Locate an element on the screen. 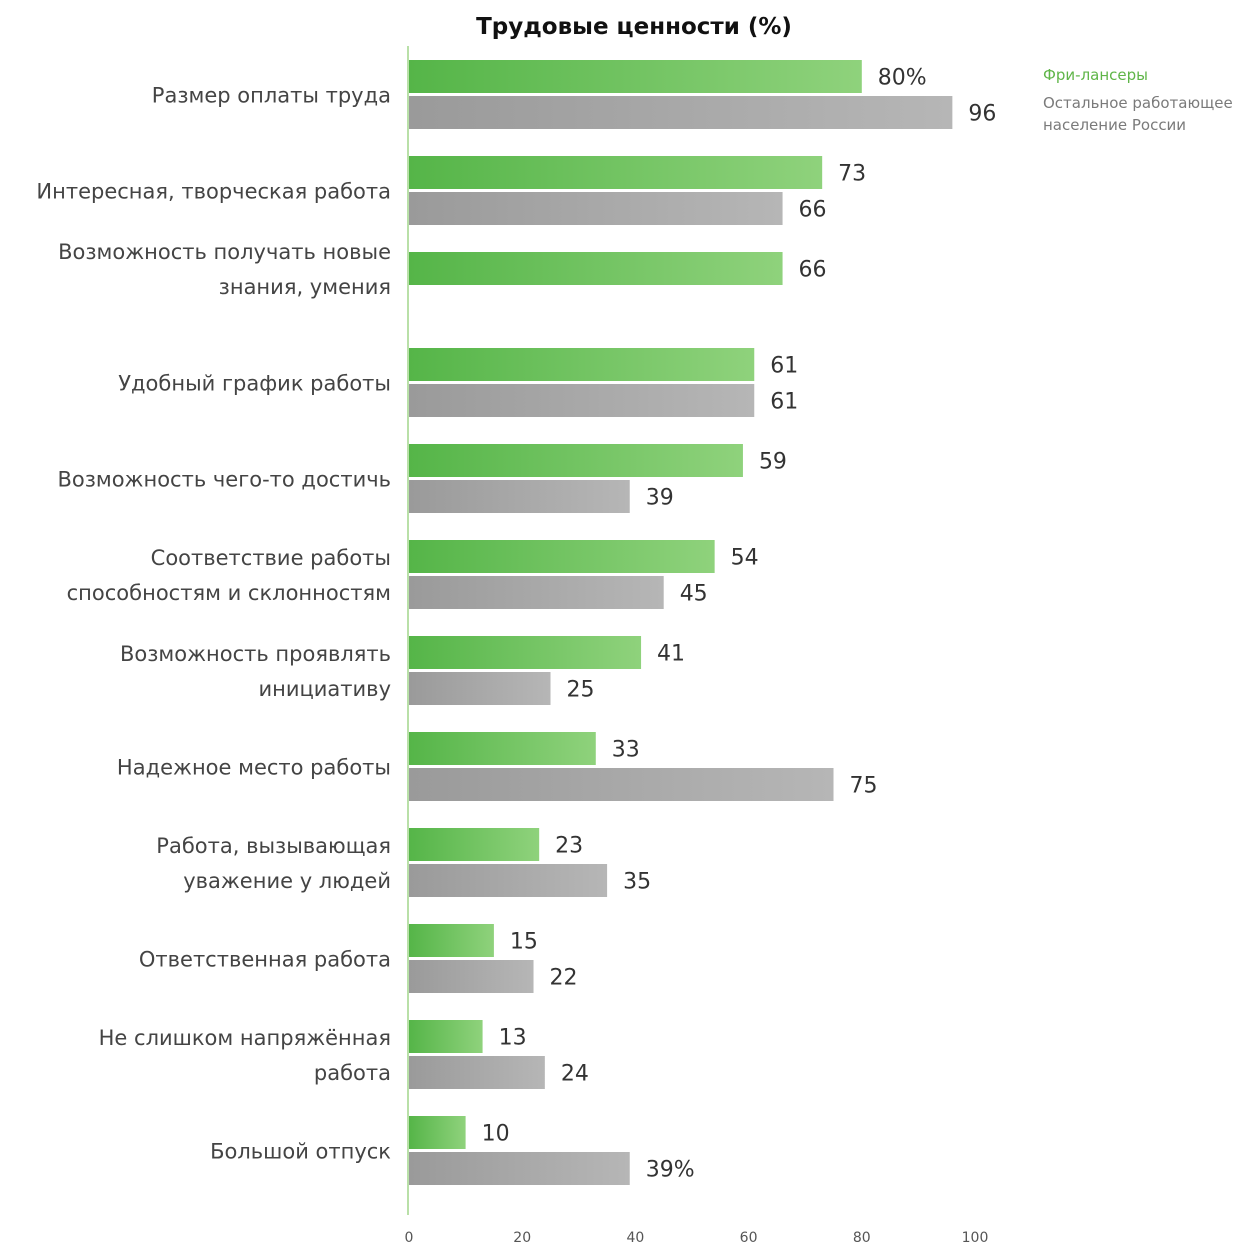 Image resolution: width=1253 pixels, height=1245 pixels. category-label: Соответствие работы is located at coordinates (271, 558).